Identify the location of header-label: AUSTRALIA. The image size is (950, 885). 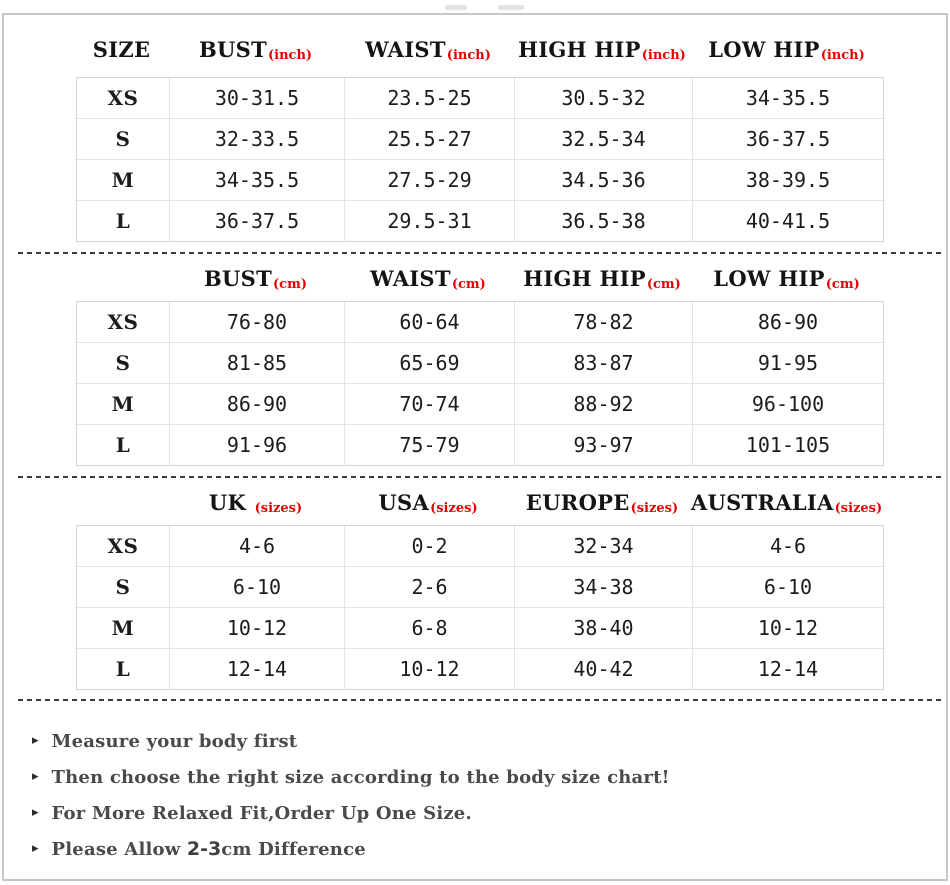
(762, 502).